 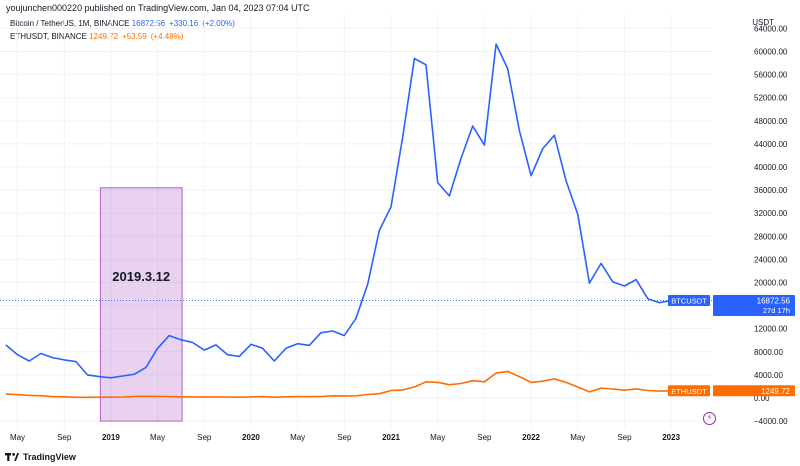 I want to click on highlight-box-label: 2019.3.12, so click(x=141, y=276).